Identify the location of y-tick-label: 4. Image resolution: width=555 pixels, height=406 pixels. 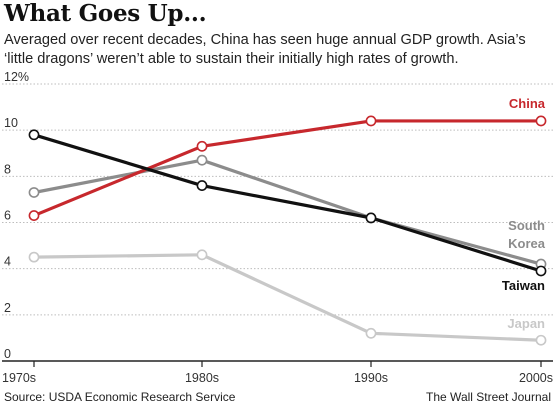
(7, 262).